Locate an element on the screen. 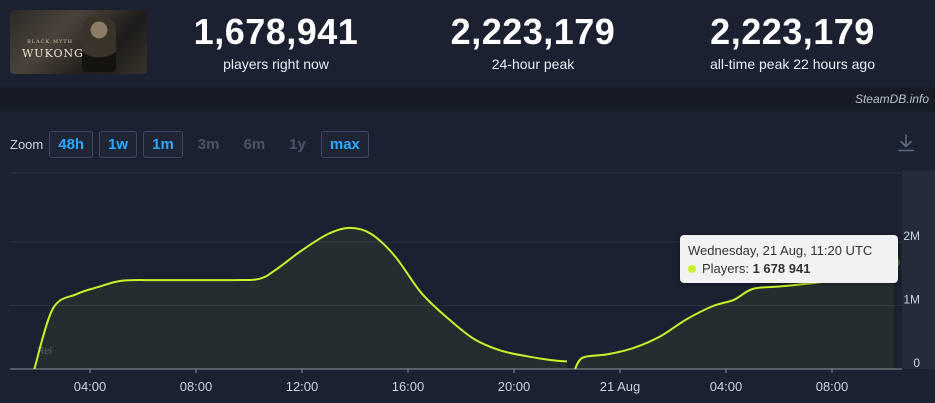 The image size is (935, 403). zoom-max-button: max is located at coordinates (344, 144).